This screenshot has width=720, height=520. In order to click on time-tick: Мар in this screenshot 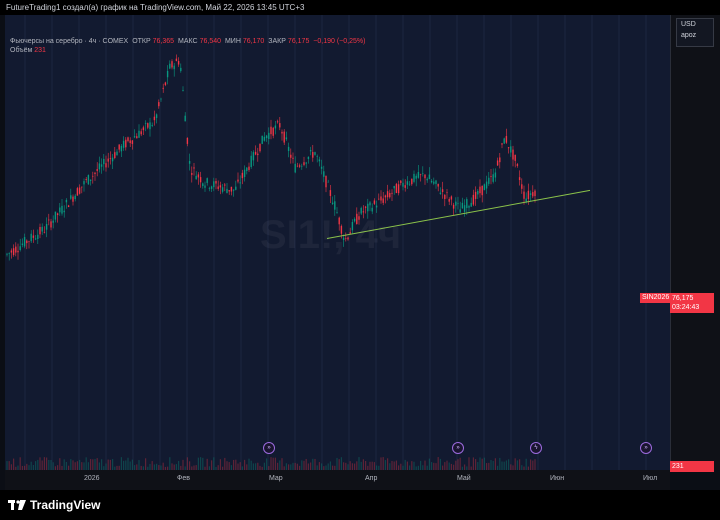, I will do `click(276, 478)`.